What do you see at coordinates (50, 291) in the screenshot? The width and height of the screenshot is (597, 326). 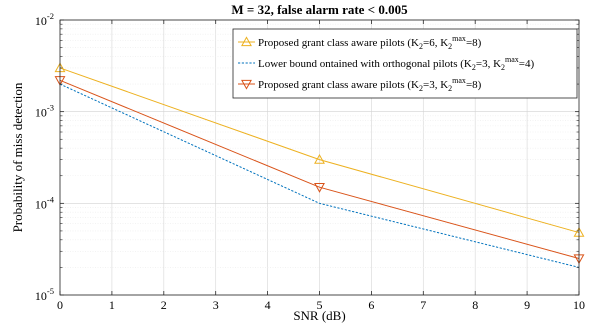 I see `y-tick-exponent: -5` at bounding box center [50, 291].